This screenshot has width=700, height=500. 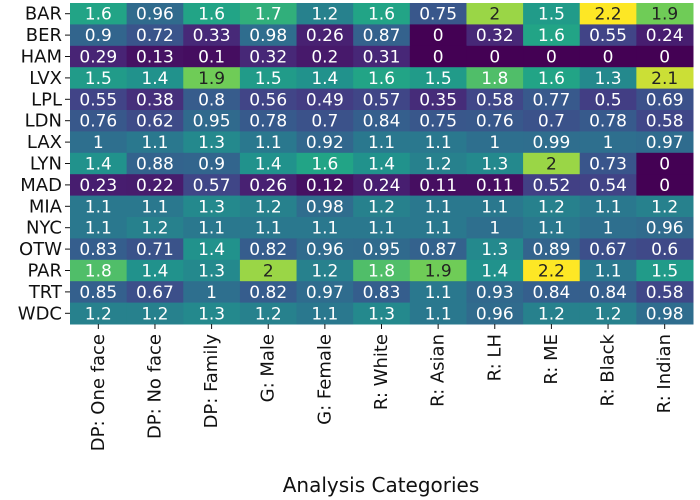 I want to click on cell-value-label: 1.8, so click(x=98, y=272).